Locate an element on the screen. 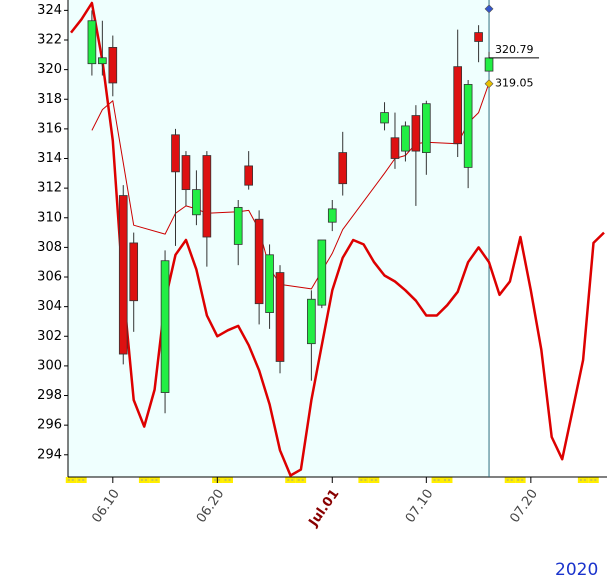 The width and height of the screenshot is (607, 581). y-tick-label: 296 is located at coordinates (49, 425).